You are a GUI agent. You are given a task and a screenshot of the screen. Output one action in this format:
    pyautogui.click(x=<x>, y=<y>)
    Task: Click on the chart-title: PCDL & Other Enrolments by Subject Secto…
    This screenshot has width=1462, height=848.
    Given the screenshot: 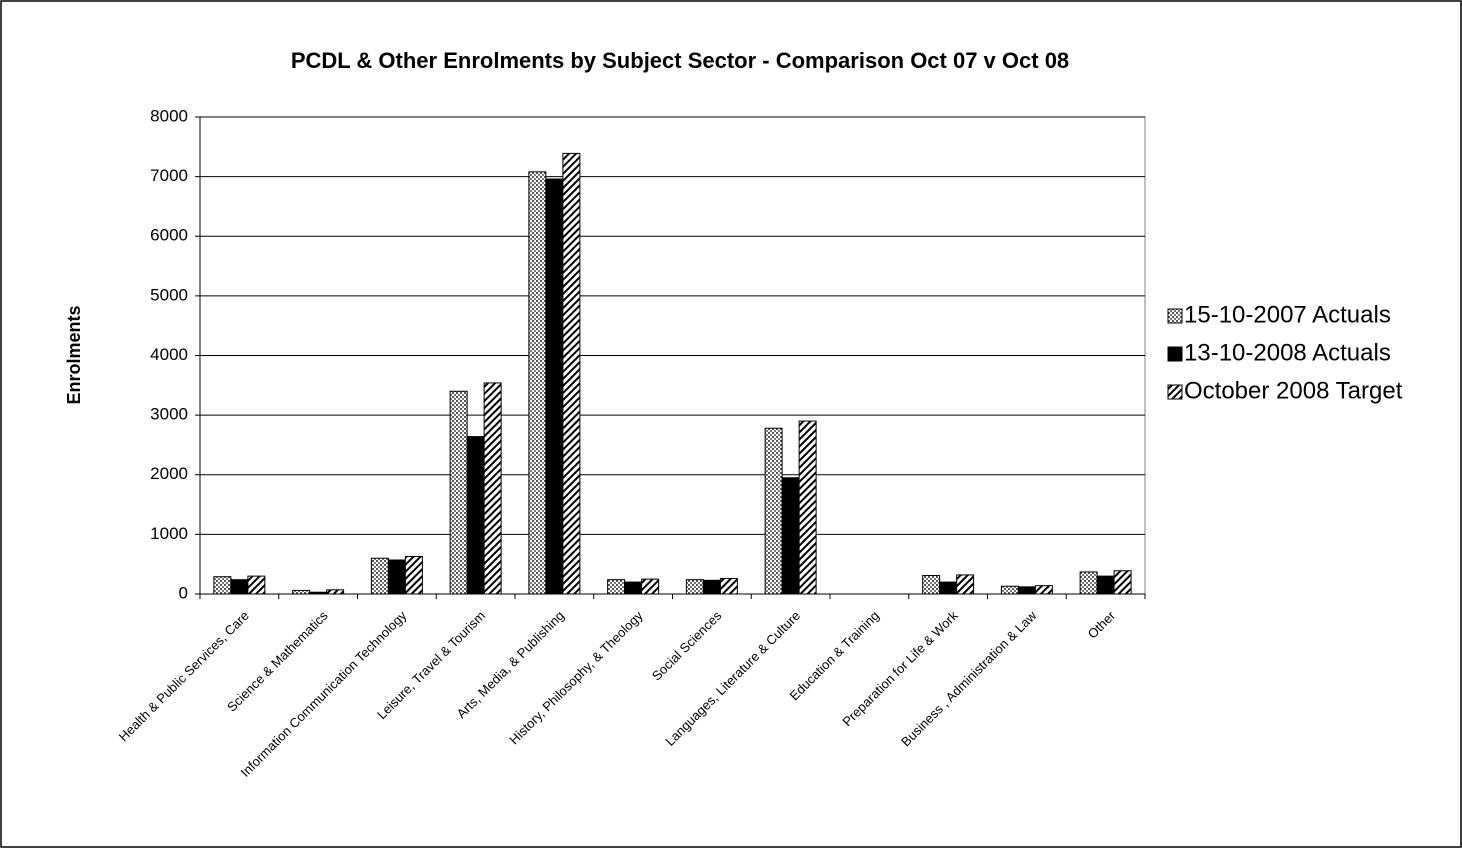 What is the action you would take?
    pyautogui.click(x=680, y=60)
    